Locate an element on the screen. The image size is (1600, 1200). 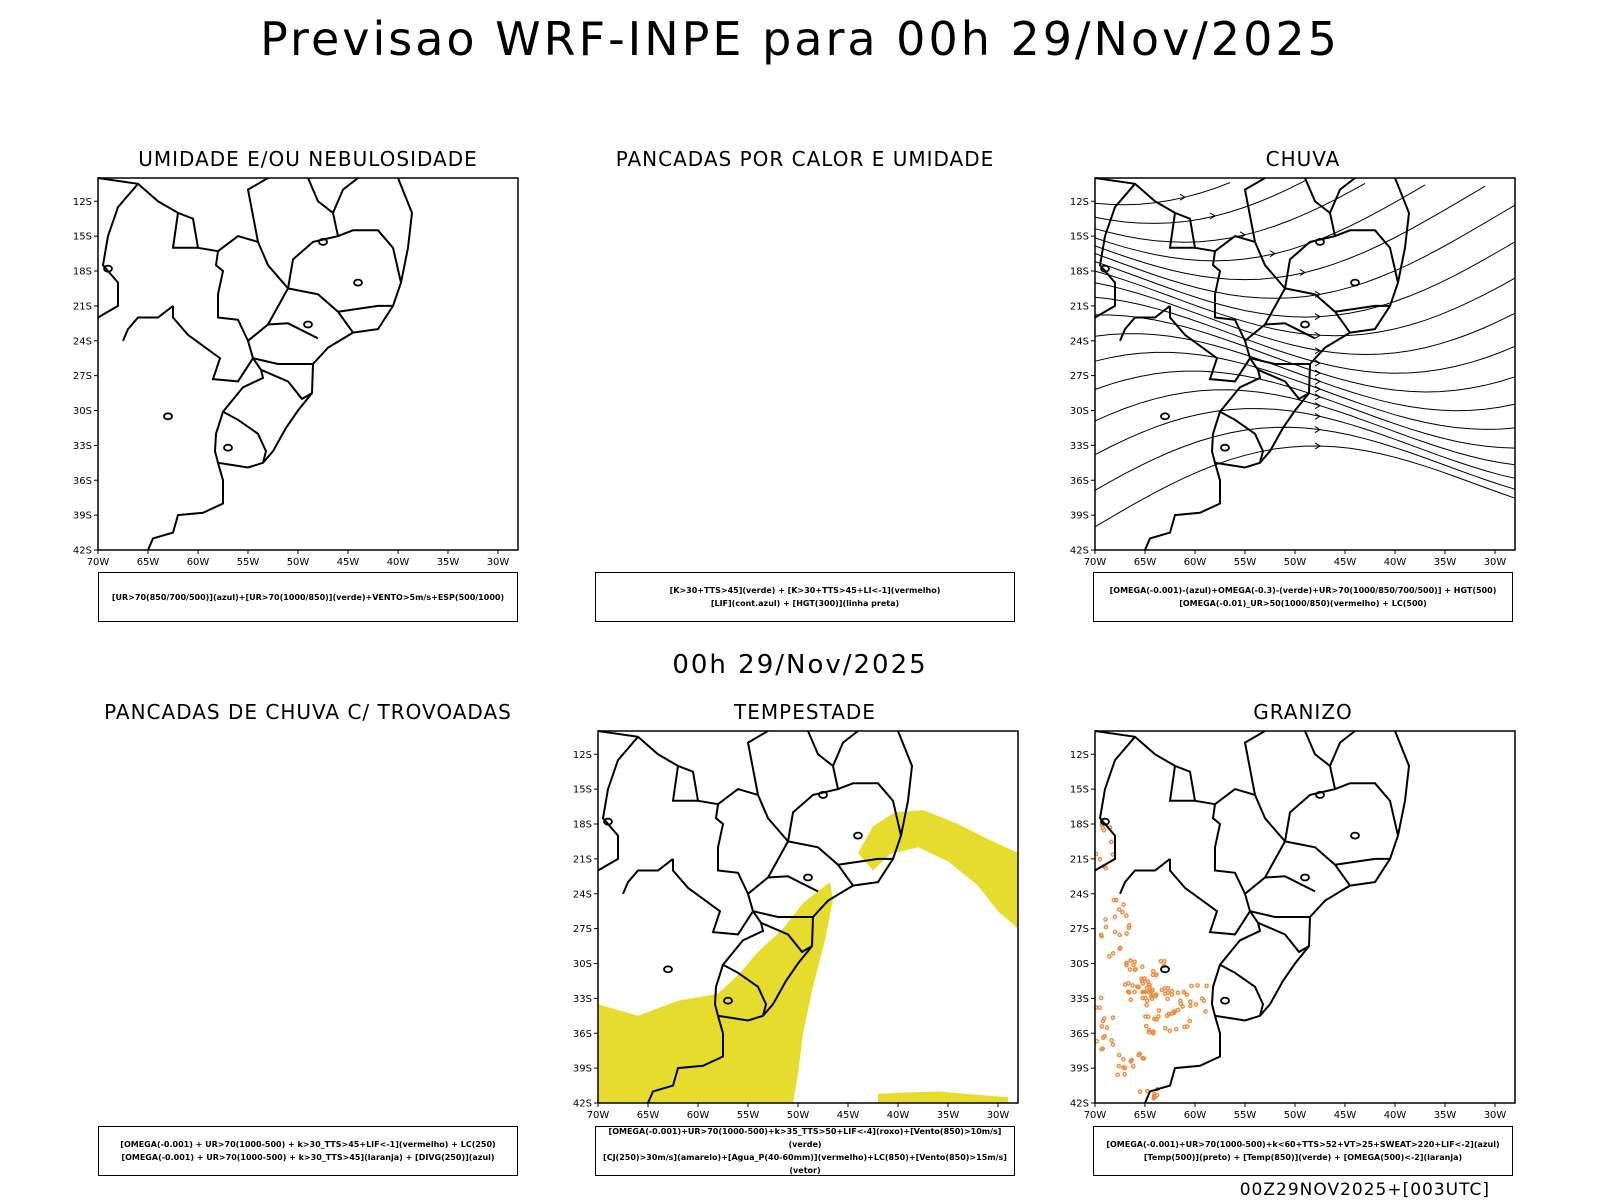
lat-tick-label: 18S is located at coordinates (1079, 272).